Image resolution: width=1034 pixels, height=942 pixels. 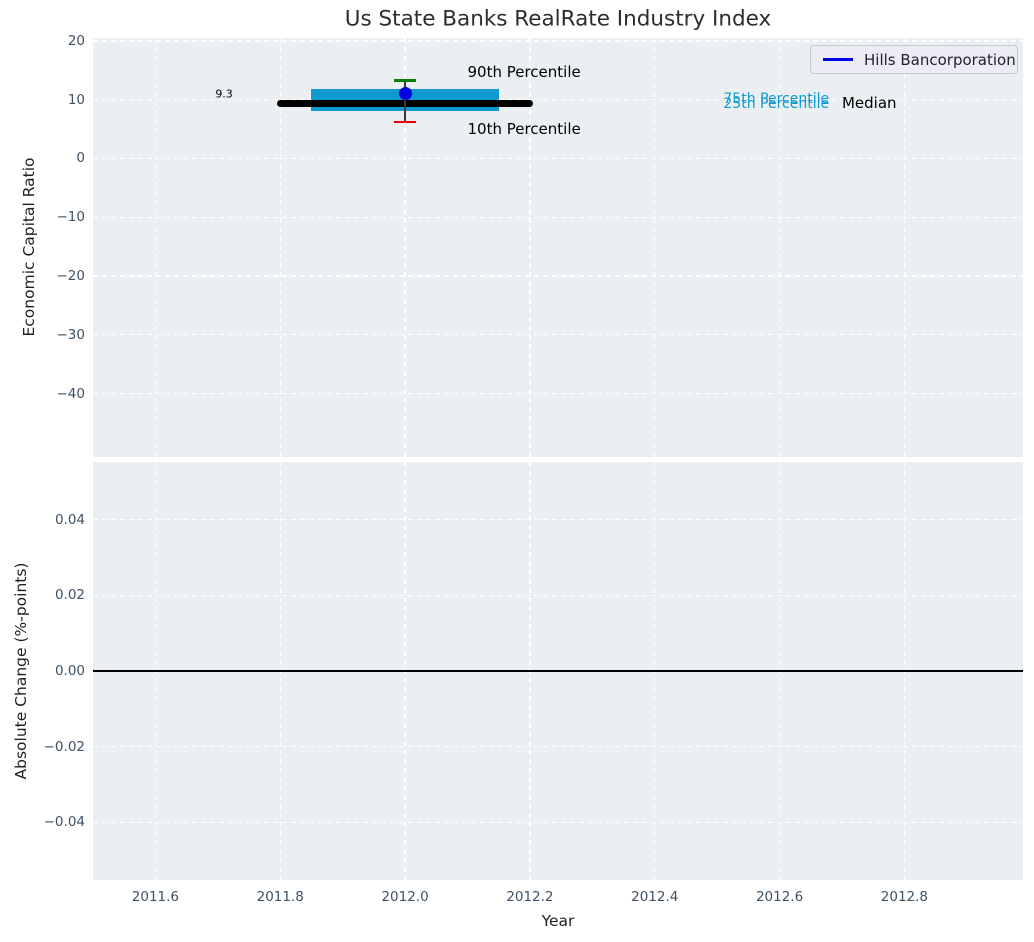 What do you see at coordinates (29, 247) in the screenshot?
I see `top-y-axis-label: Economic Capital Ratio` at bounding box center [29, 247].